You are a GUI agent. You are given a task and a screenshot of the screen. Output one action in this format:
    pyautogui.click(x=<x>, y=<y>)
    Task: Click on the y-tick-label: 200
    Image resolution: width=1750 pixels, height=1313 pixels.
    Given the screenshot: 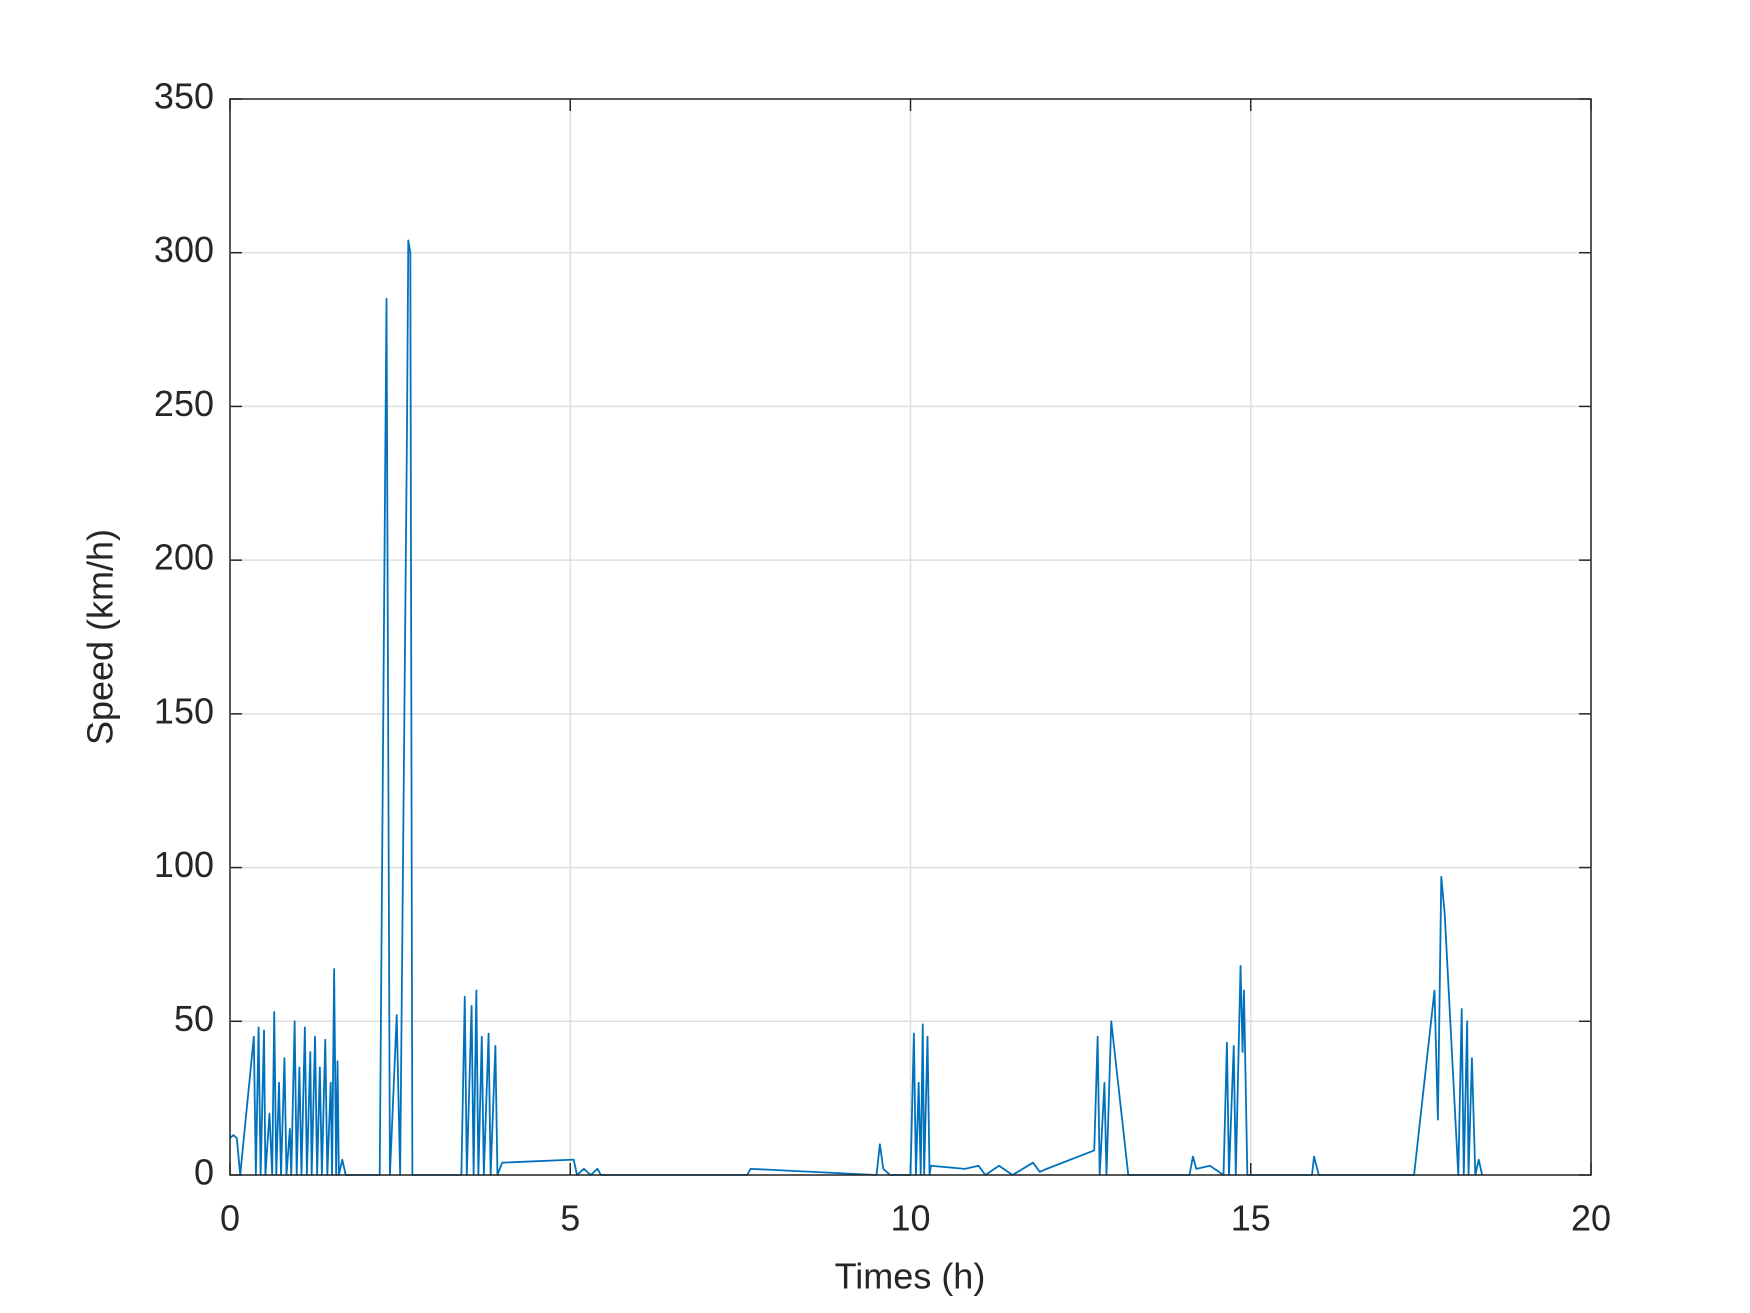 What is the action you would take?
    pyautogui.click(x=184, y=557)
    